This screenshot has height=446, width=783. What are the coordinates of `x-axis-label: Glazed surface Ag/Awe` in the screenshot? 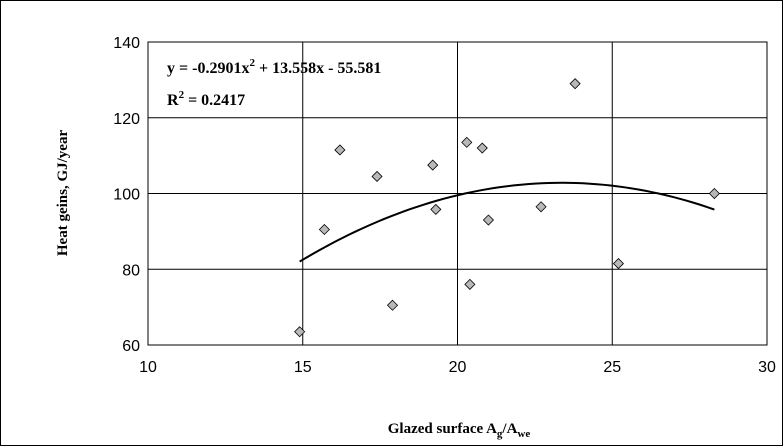 It's located at (459, 430).